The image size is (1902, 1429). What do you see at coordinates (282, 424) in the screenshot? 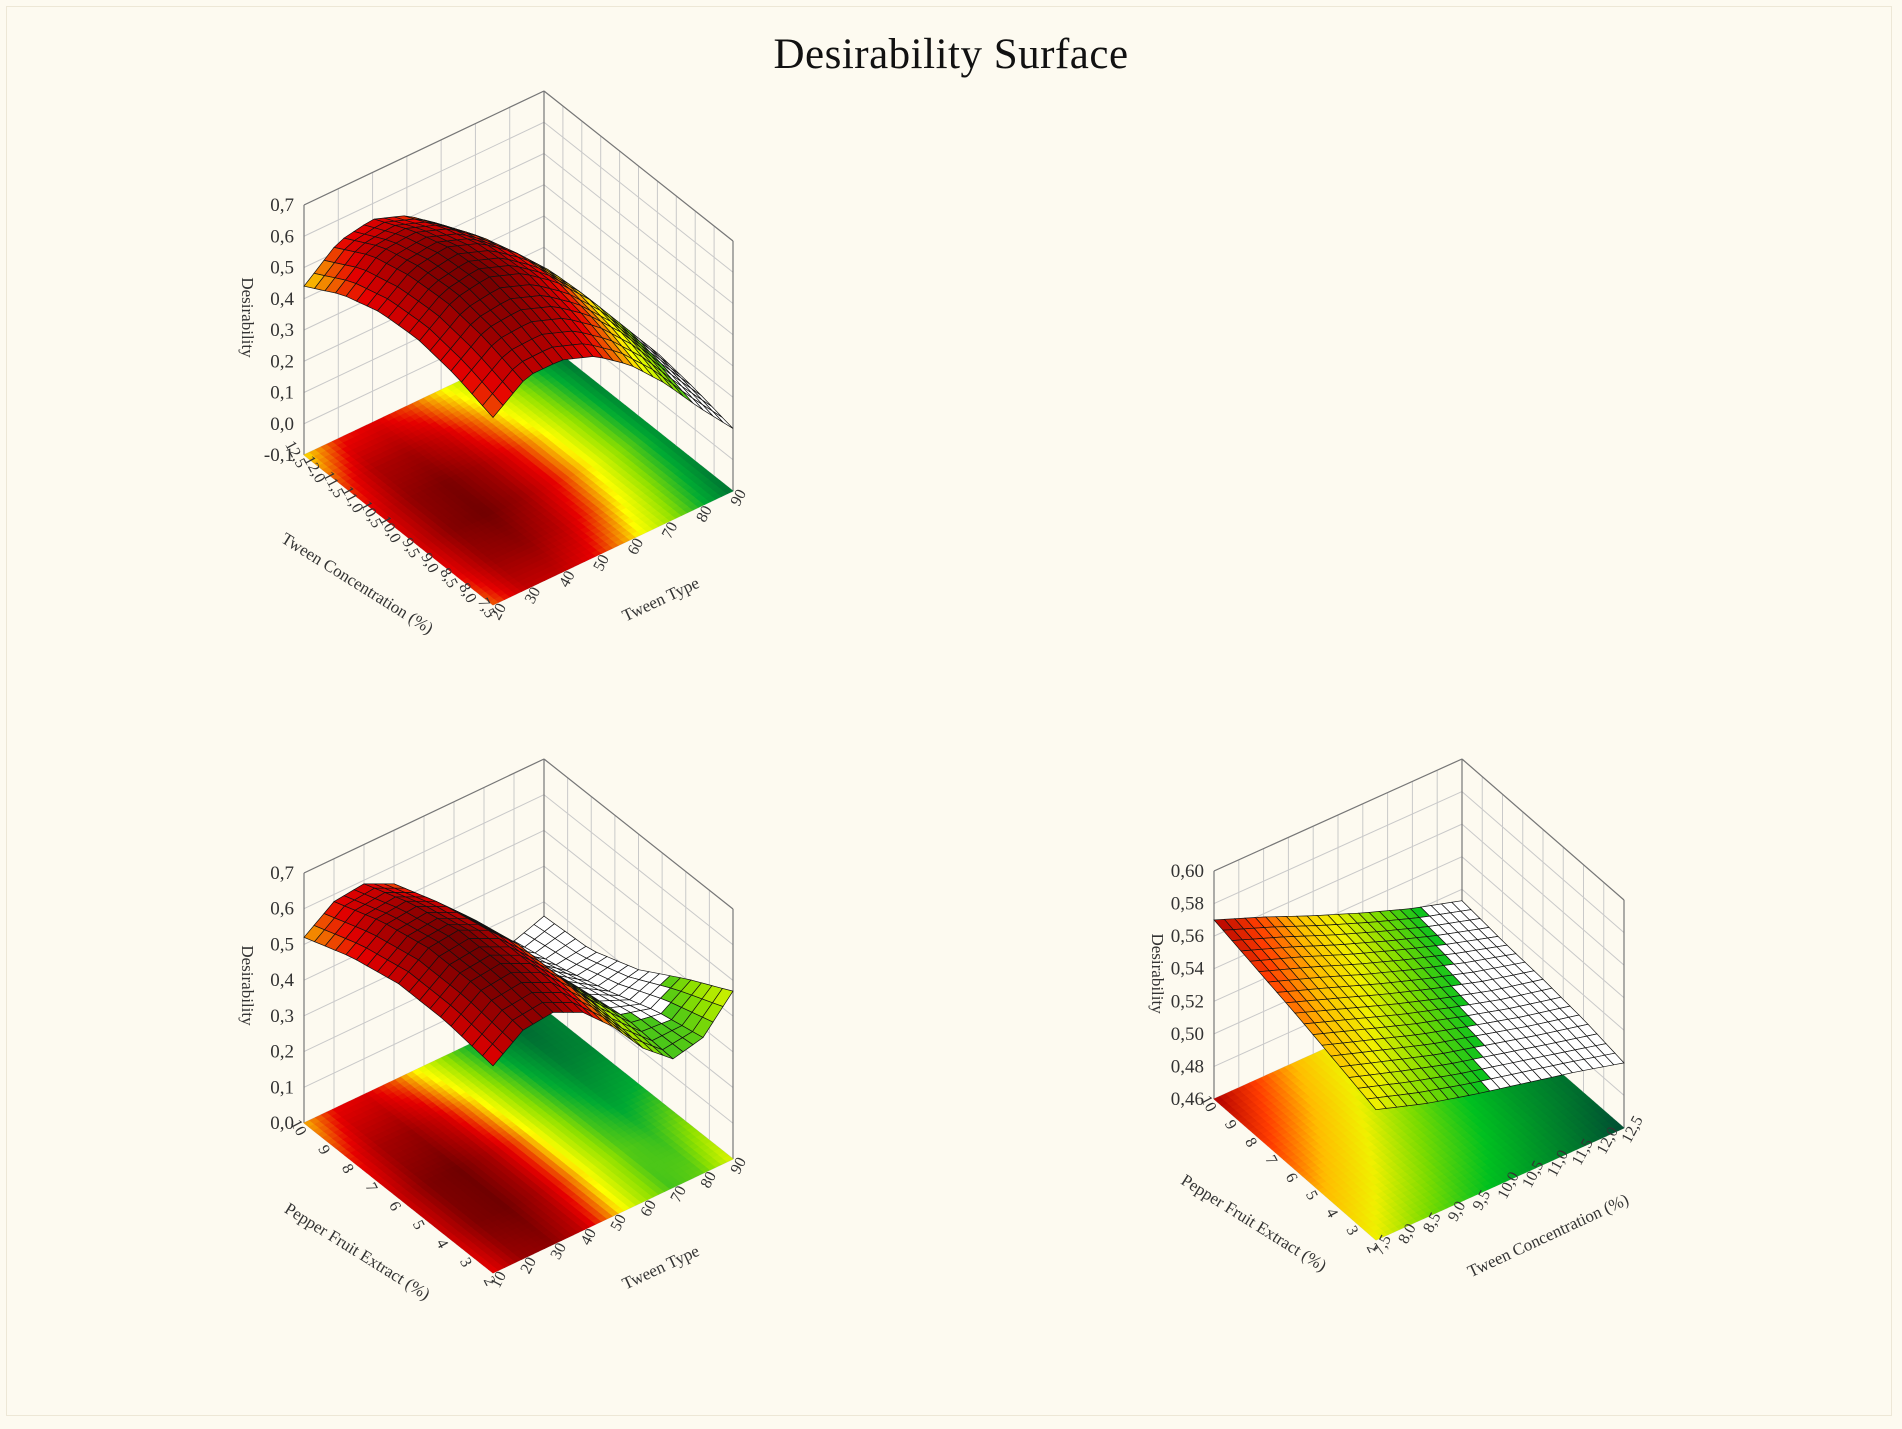
I see `z-tick-label: 0,0` at bounding box center [282, 424].